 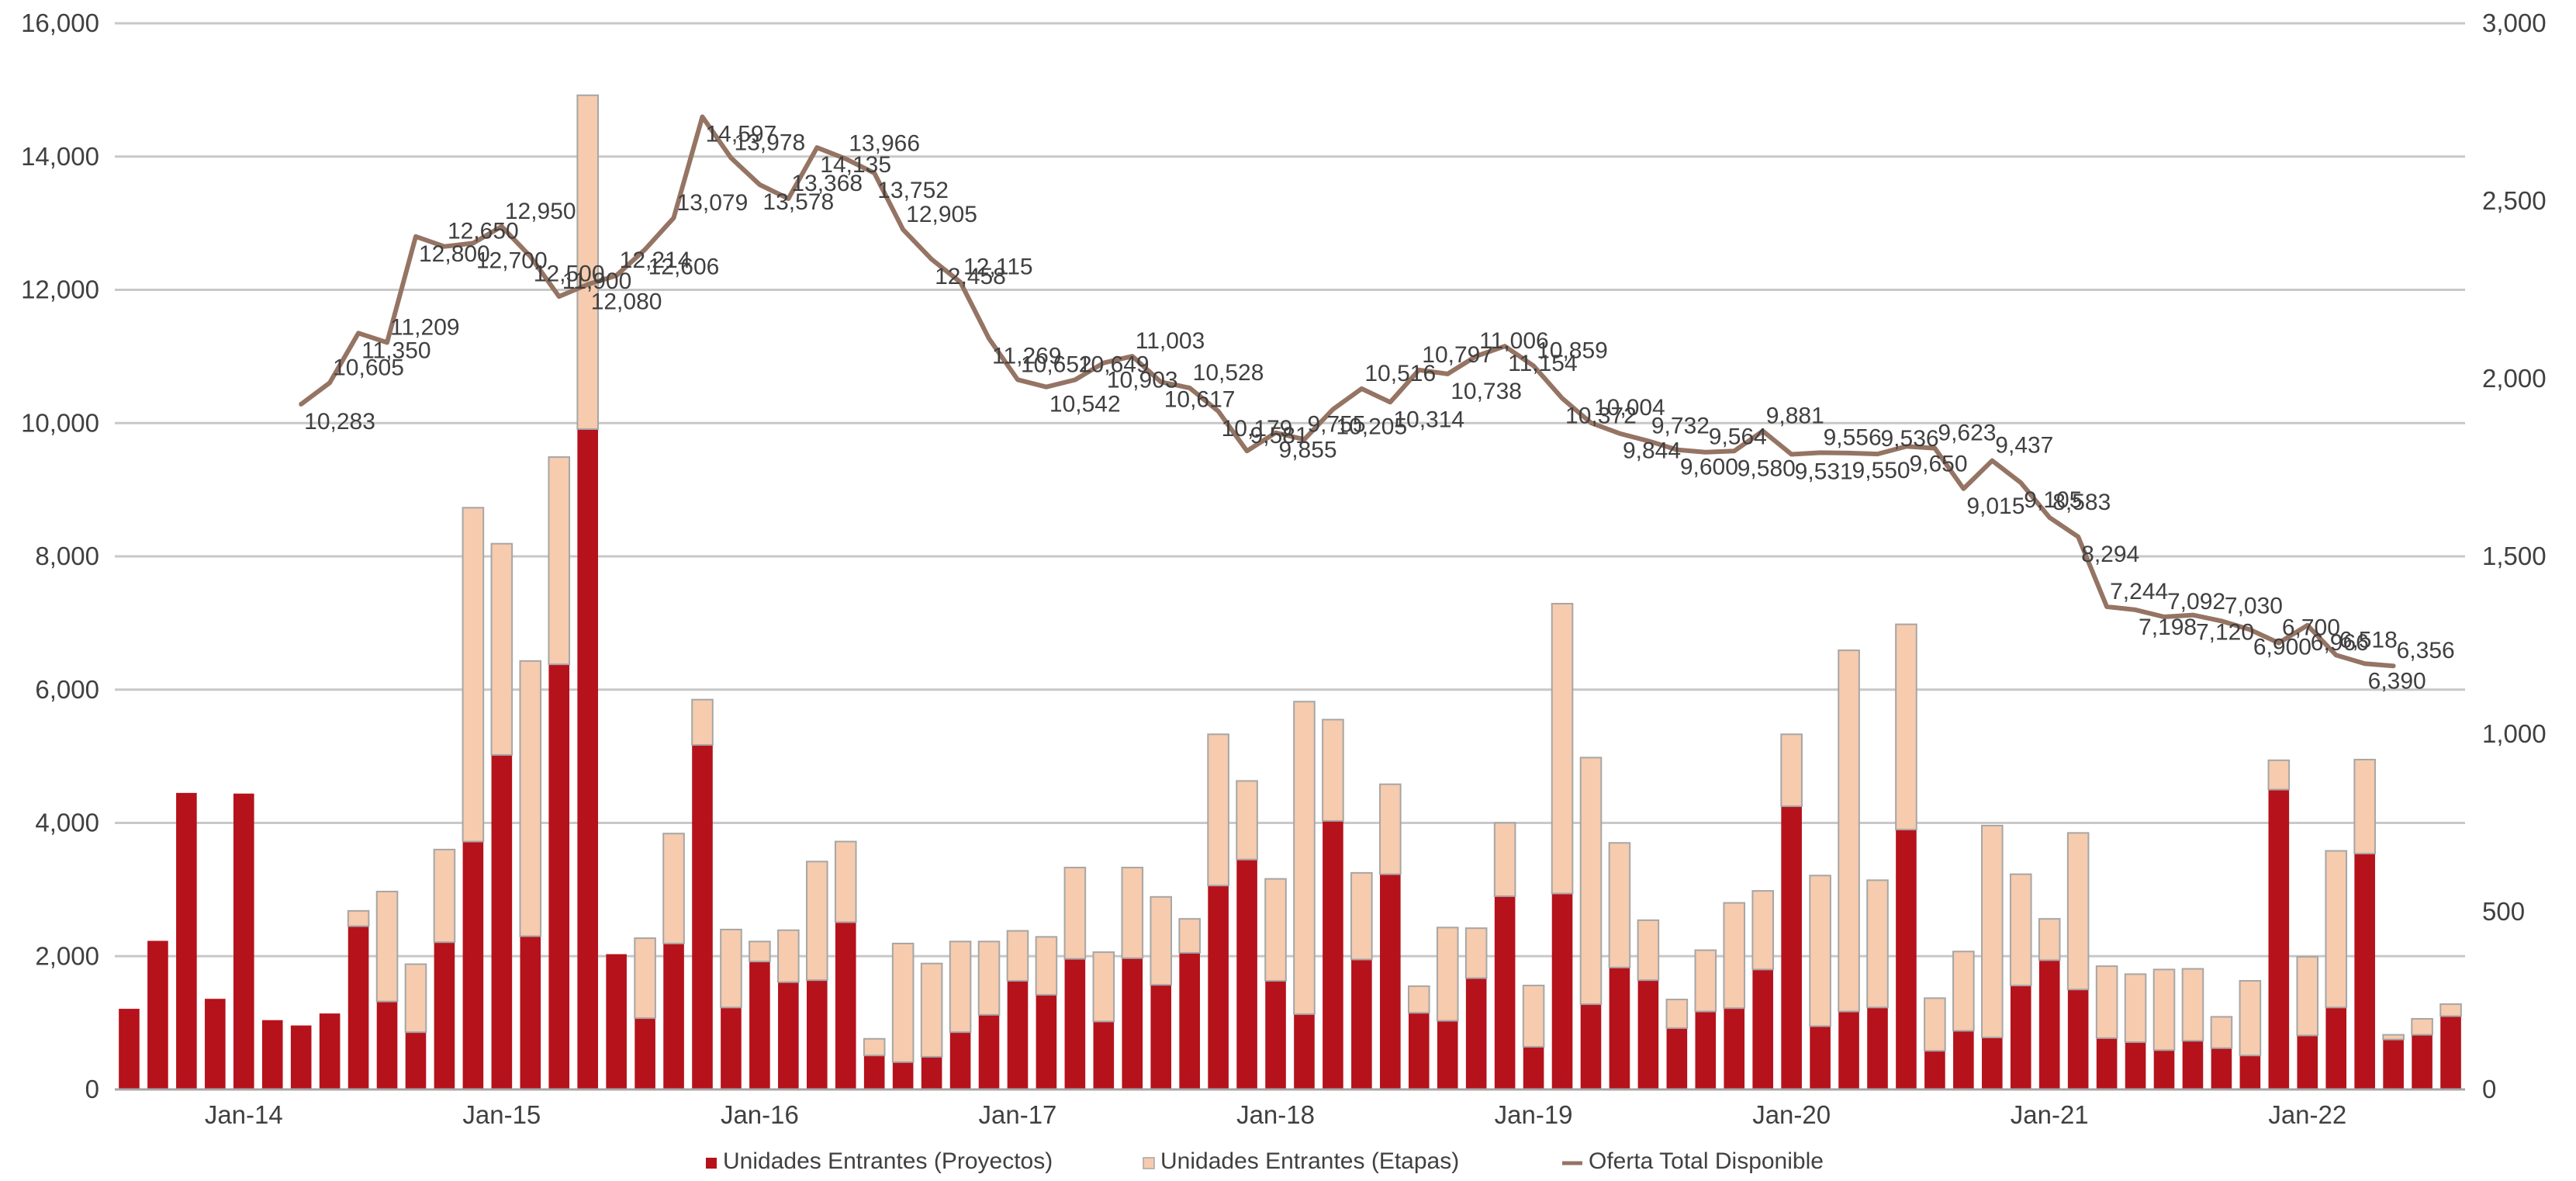 I want to click on y-left-tick-label: 12,000, so click(x=60, y=289).